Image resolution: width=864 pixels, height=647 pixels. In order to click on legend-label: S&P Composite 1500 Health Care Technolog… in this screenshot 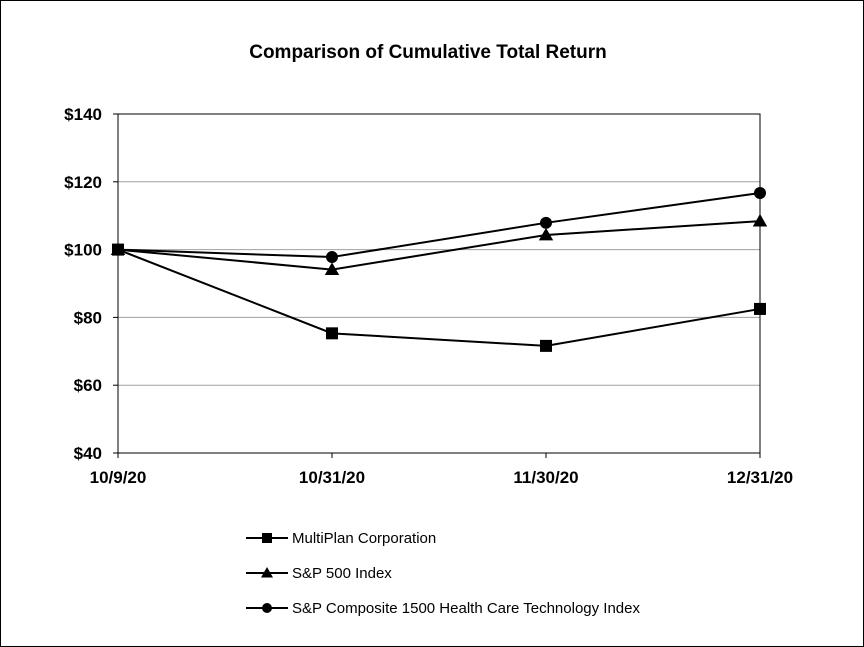, I will do `click(466, 608)`.